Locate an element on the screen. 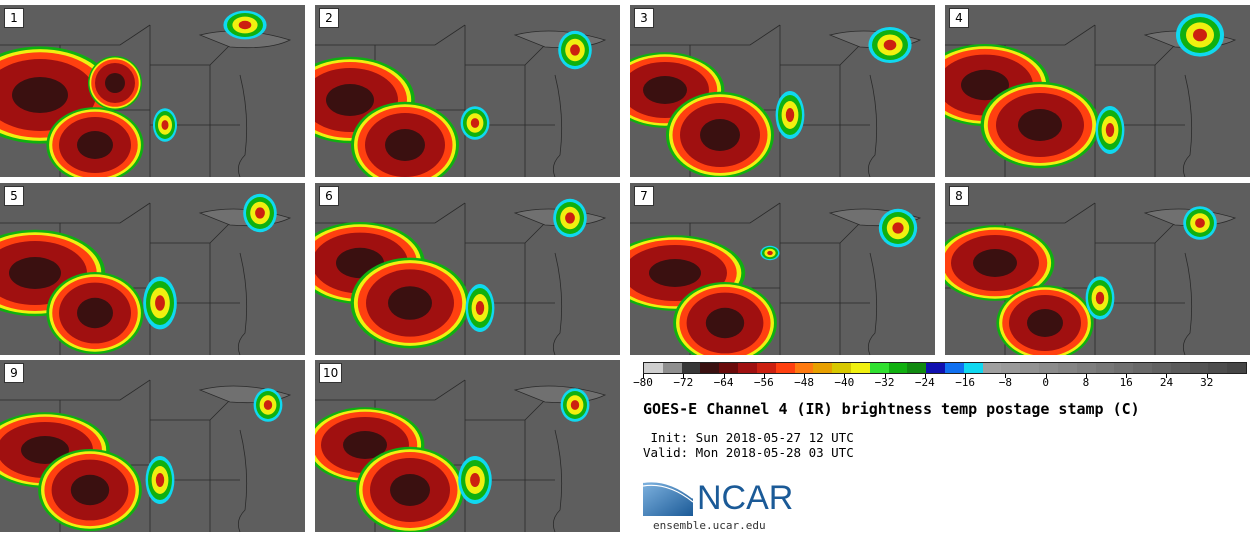  map-panel-1: 1 is located at coordinates (152, 91).